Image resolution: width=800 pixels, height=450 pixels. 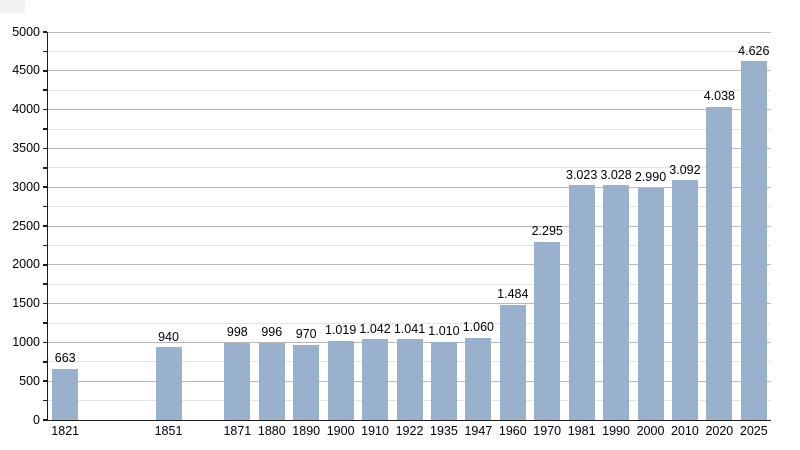 I want to click on bar-value-label: 2.990, so click(x=650, y=177).